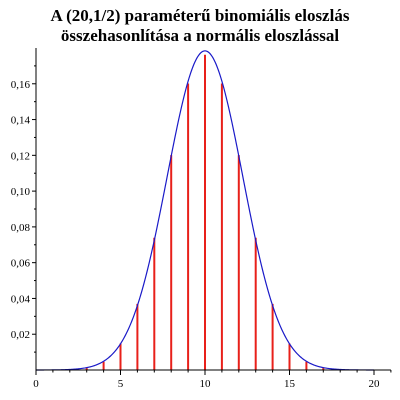 The height and width of the screenshot is (400, 400). What do you see at coordinates (21, 228) in the screenshot?
I see `y-tick-label: 0,08` at bounding box center [21, 228].